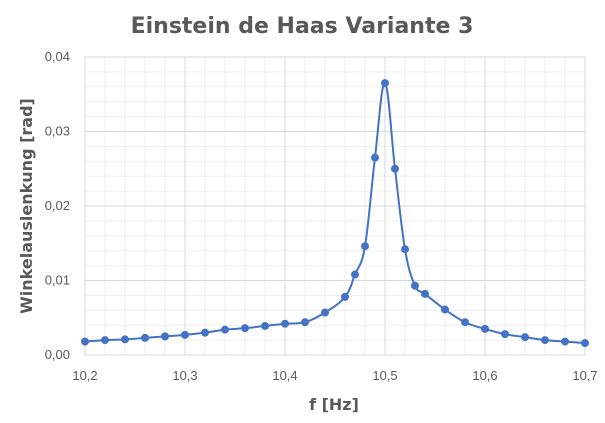  What do you see at coordinates (384, 375) in the screenshot?
I see `x-tick-label: 10,5` at bounding box center [384, 375].